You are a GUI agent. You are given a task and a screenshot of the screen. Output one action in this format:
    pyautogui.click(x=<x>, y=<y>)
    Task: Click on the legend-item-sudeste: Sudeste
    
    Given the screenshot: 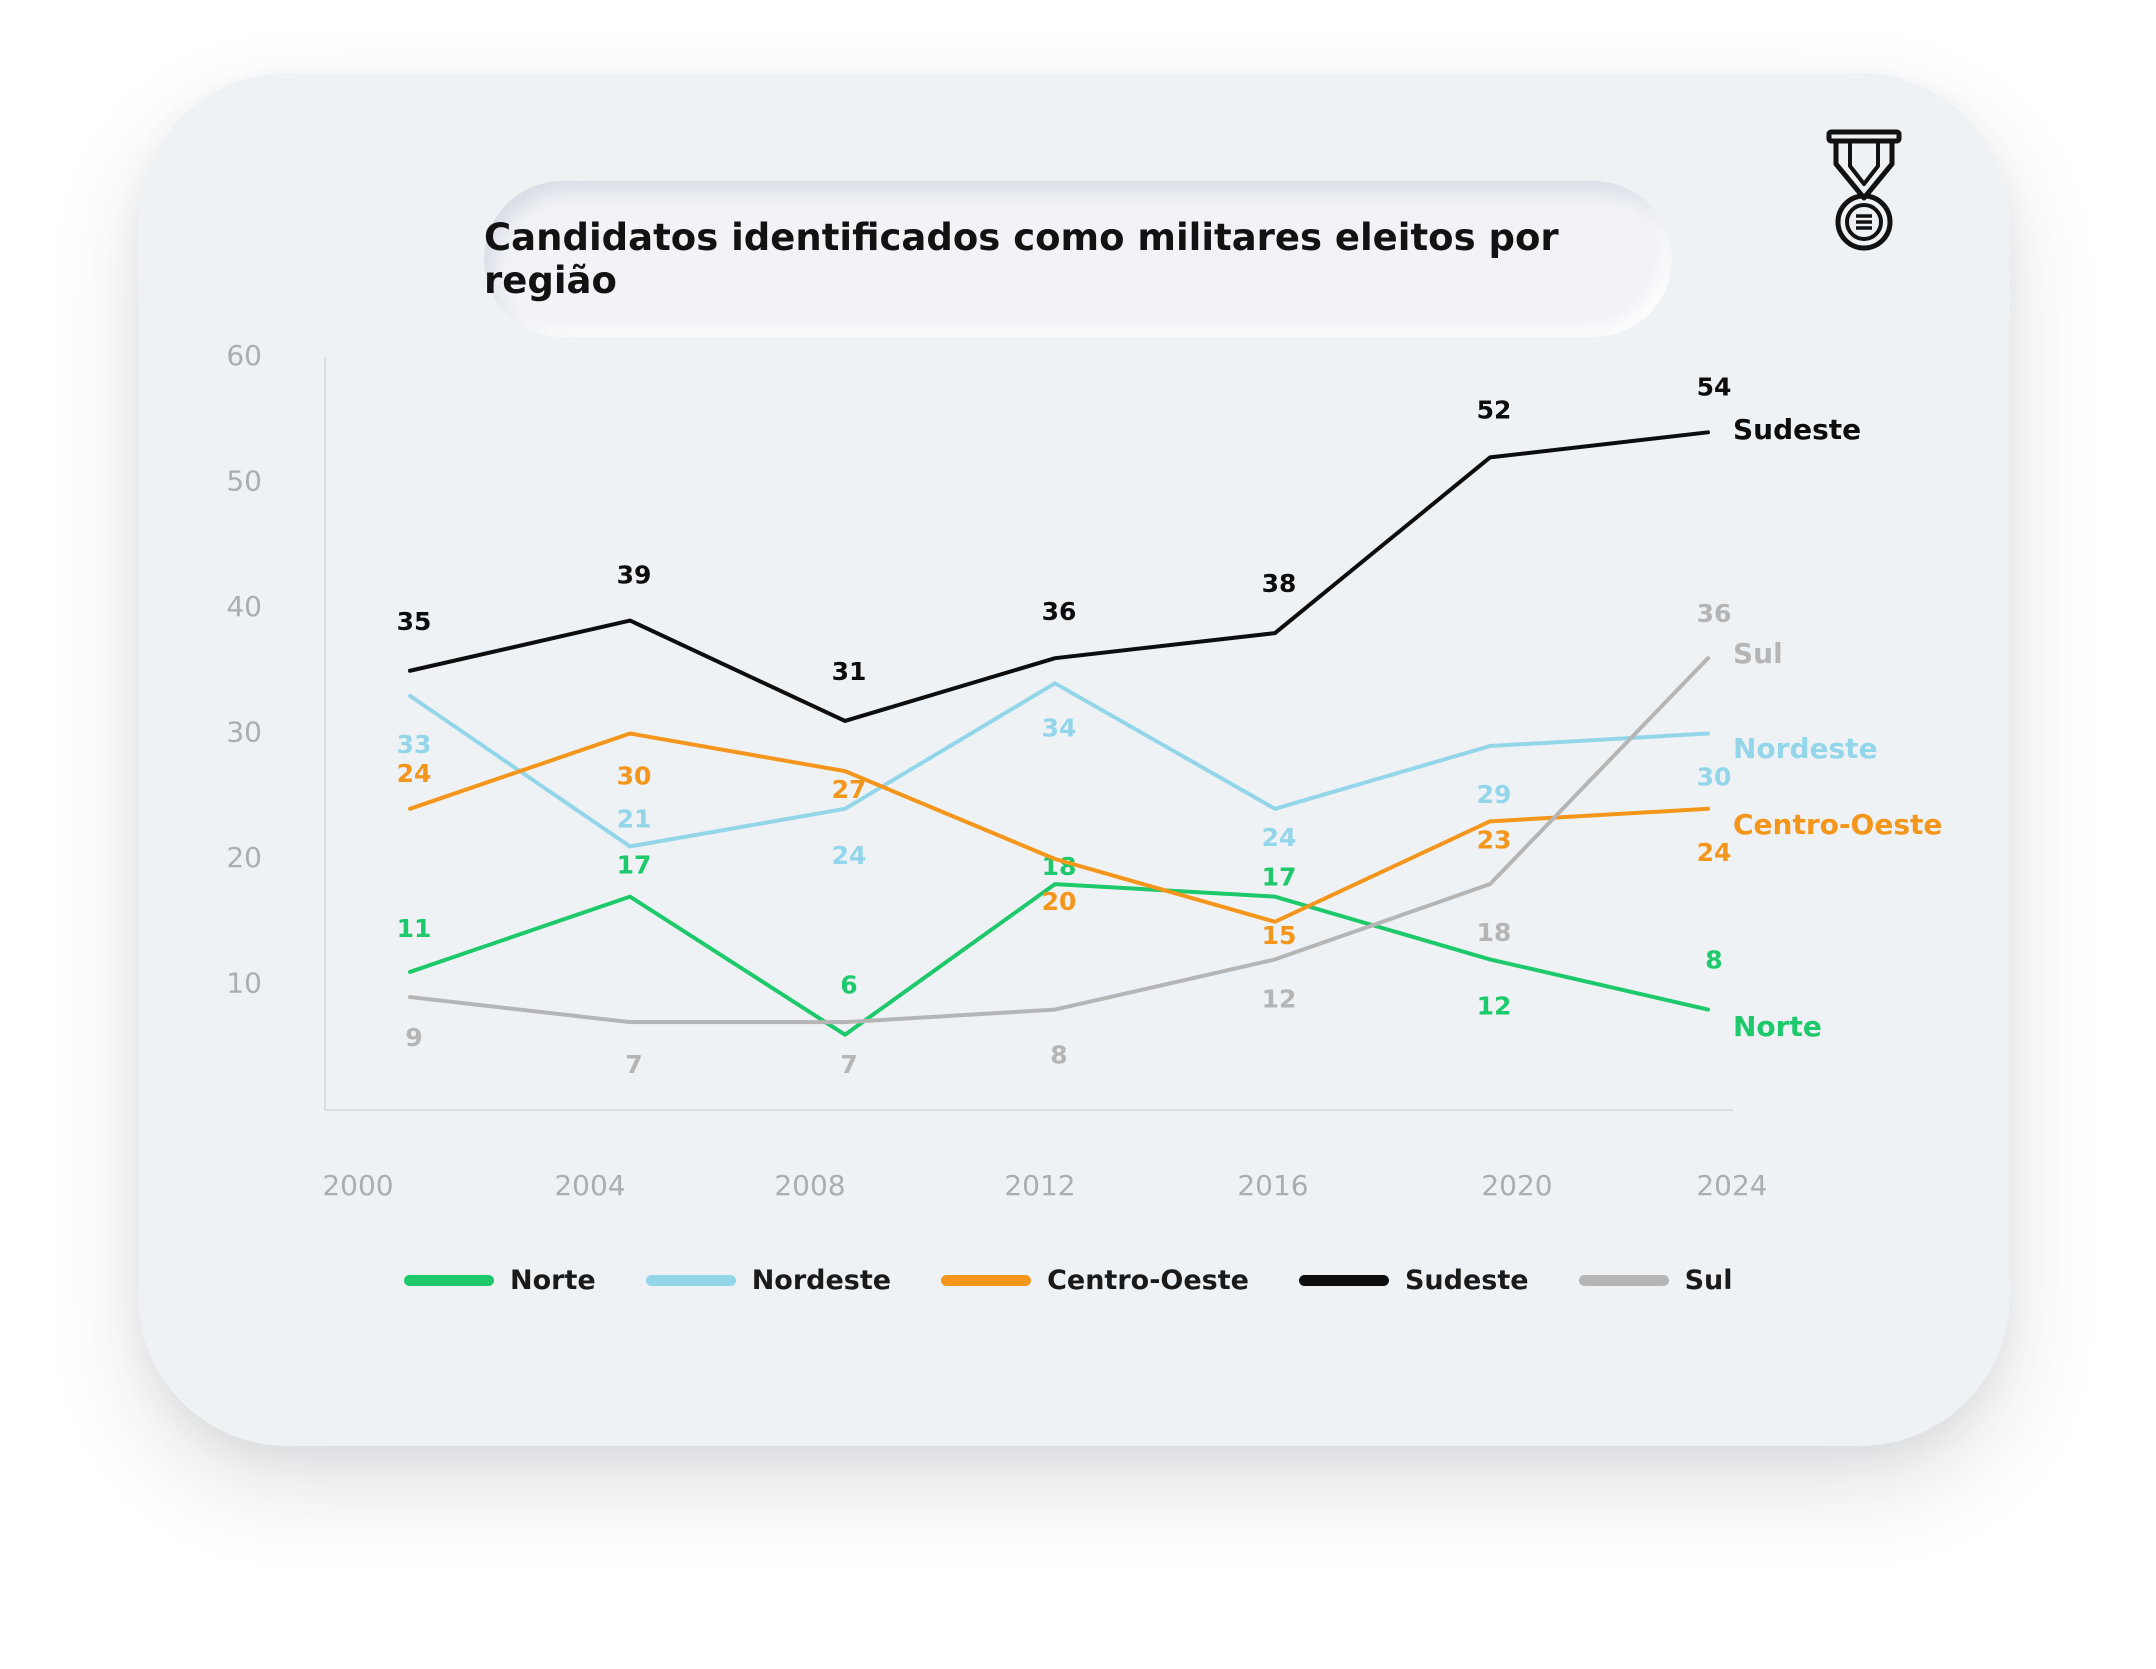 What is the action you would take?
    pyautogui.click(x=1413, y=1280)
    